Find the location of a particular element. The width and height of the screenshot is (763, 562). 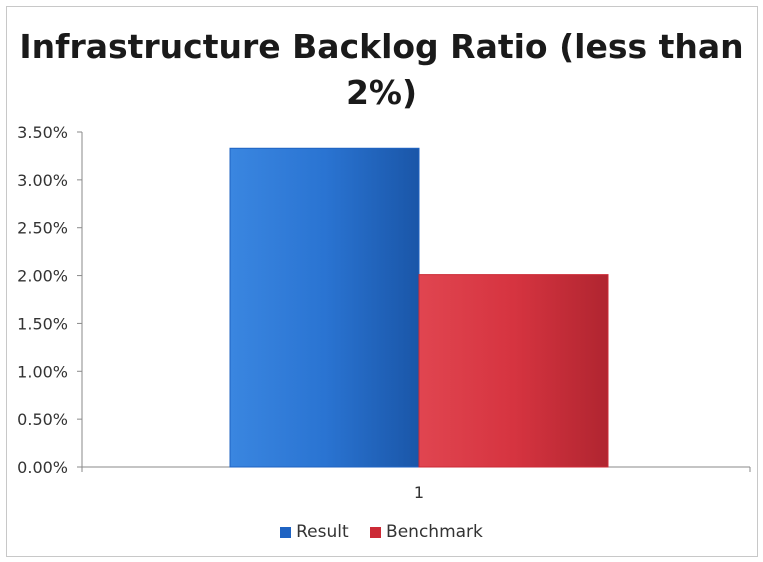

legend-label-result: Result is located at coordinates (322, 532).